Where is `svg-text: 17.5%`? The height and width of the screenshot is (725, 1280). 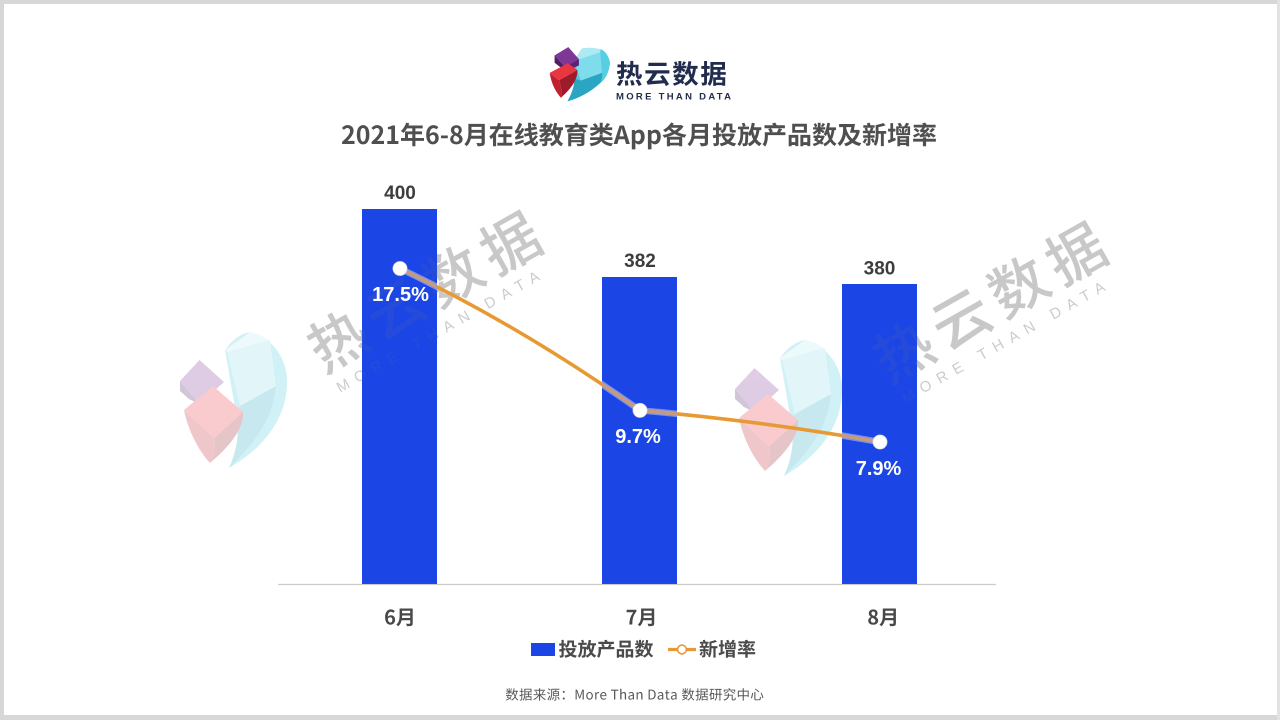
svg-text: 17.5% is located at coordinates (400, 295).